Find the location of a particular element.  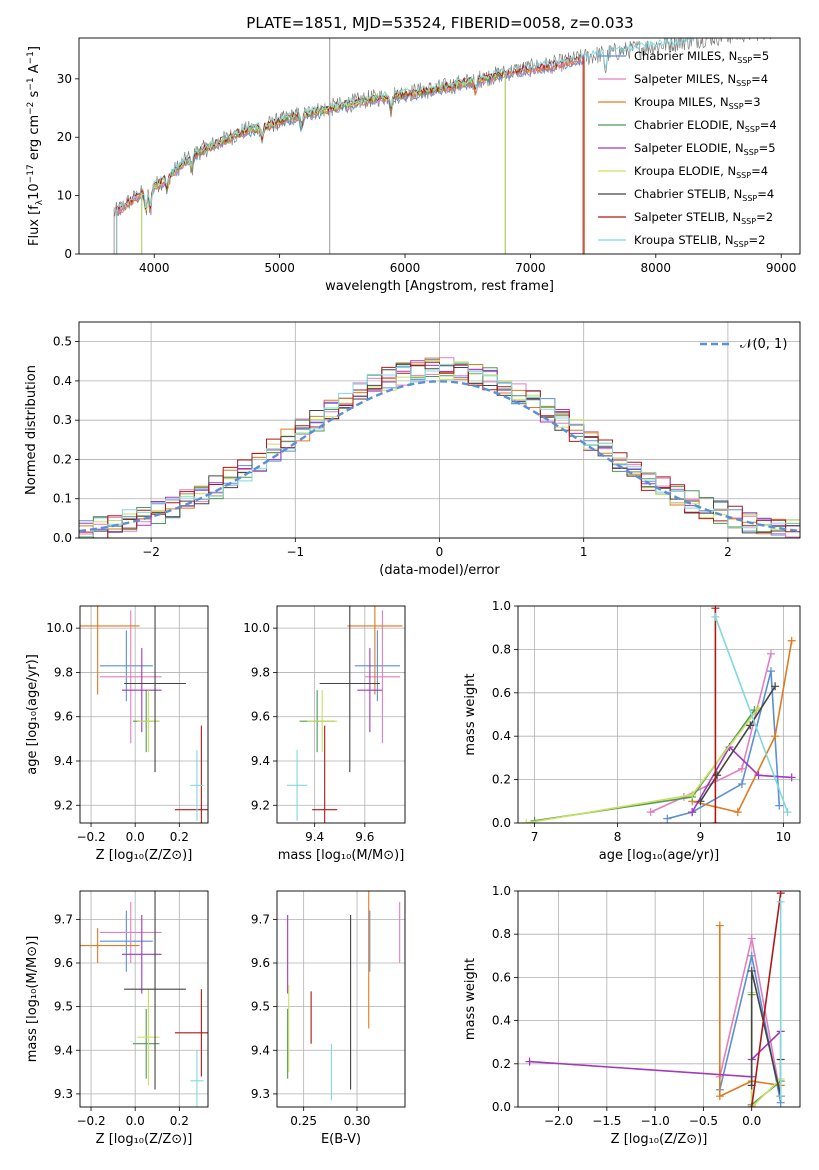

spectrum-xlabel: wavelength [Angstrom, rest frame] is located at coordinates (439, 286).